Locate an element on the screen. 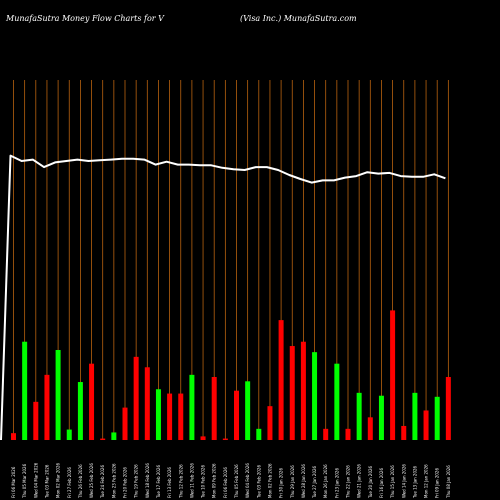  x-tick-label: Tue 03 Mar 2026 is located at coordinates (46, 481).